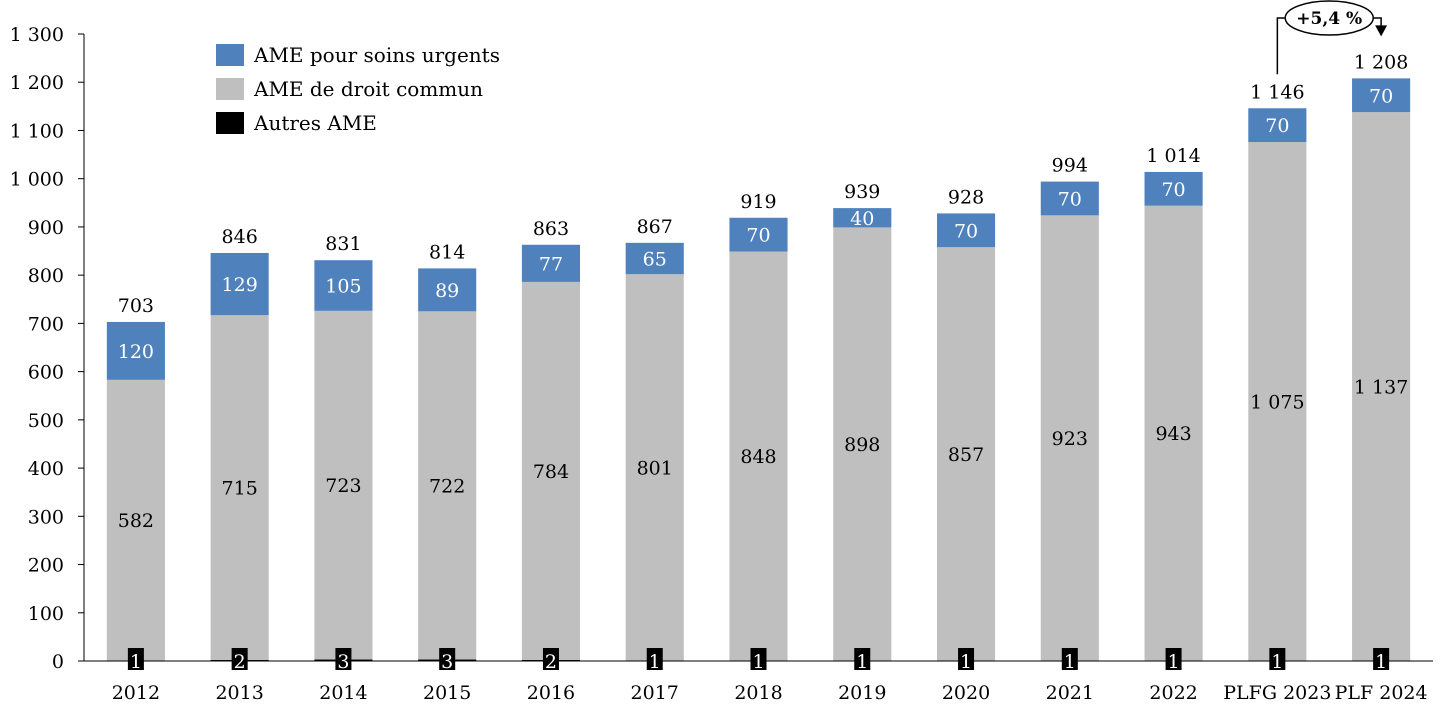  What do you see at coordinates (551, 693) in the screenshot?
I see `x-tick-label: 2016` at bounding box center [551, 693].